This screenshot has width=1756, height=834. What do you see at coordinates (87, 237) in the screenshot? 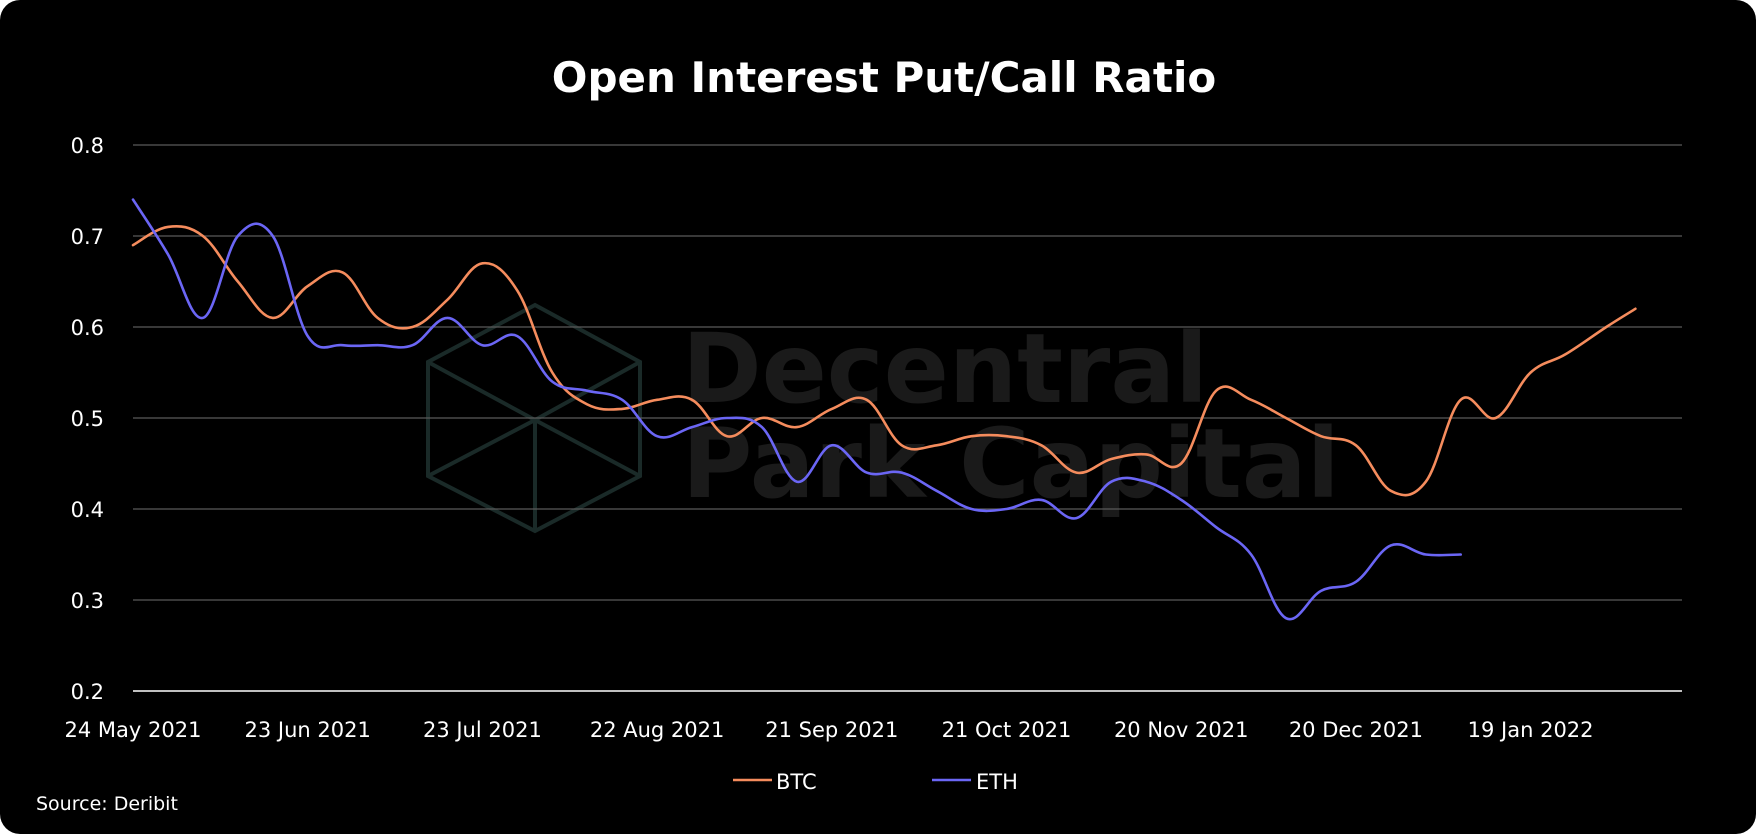
I see `y-tick-label: 0.7` at bounding box center [87, 237].